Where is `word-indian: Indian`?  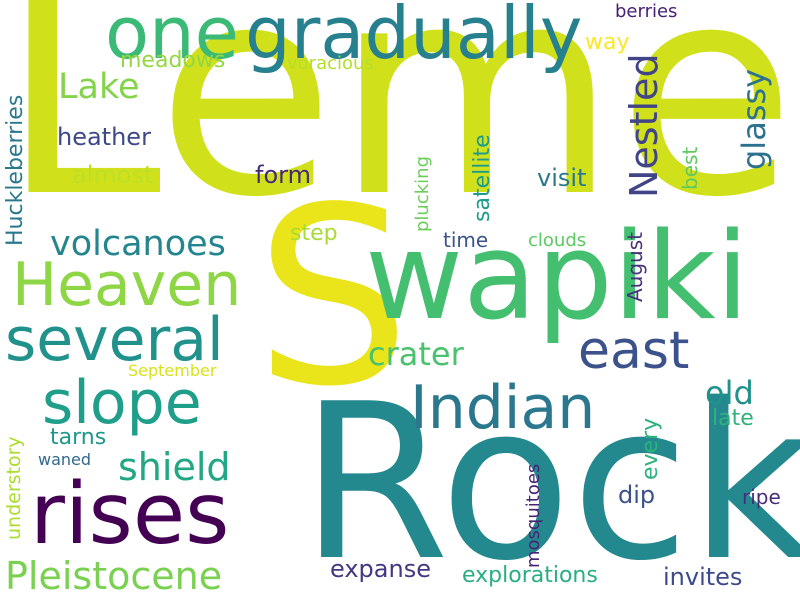 word-indian: Indian is located at coordinates (503, 408).